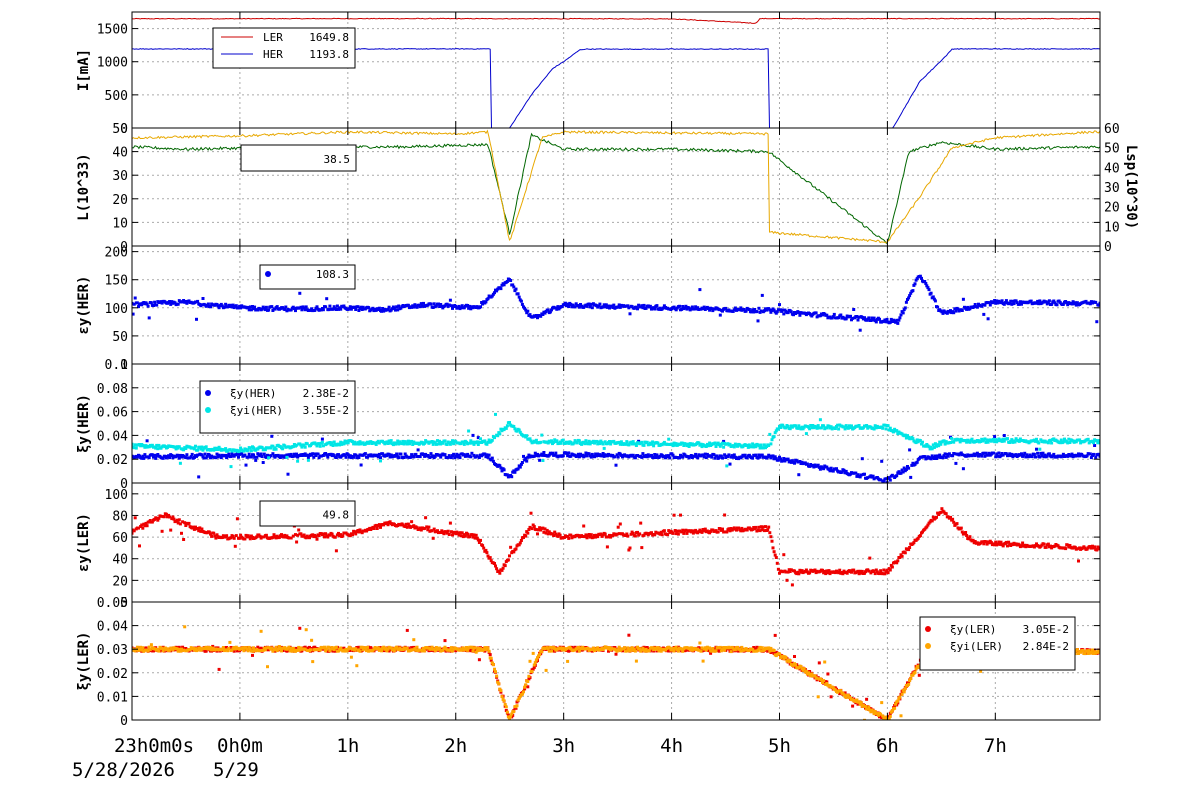 This screenshot has width=1200, height=798. What do you see at coordinates (616, 303) in the screenshot?
I see `data-area` at bounding box center [616, 303].